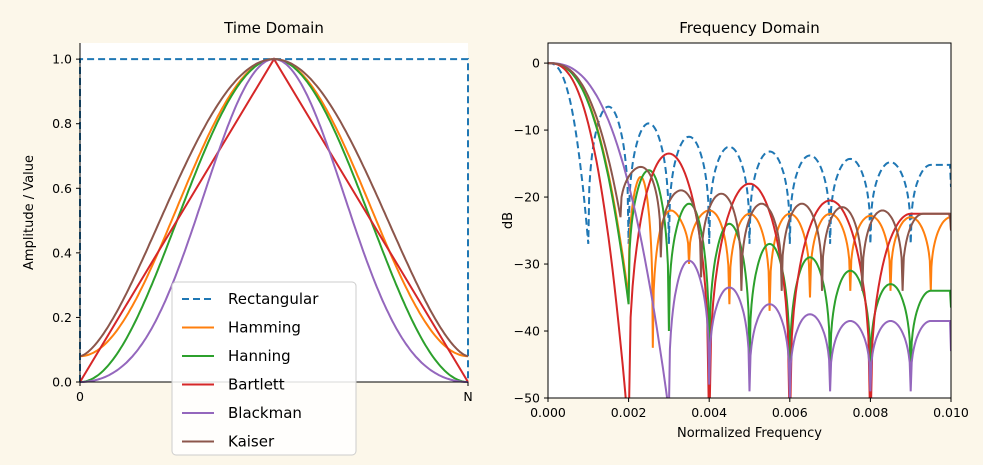  What do you see at coordinates (527, 331) in the screenshot?
I see `freq-y-tick-label: −40` at bounding box center [527, 331].